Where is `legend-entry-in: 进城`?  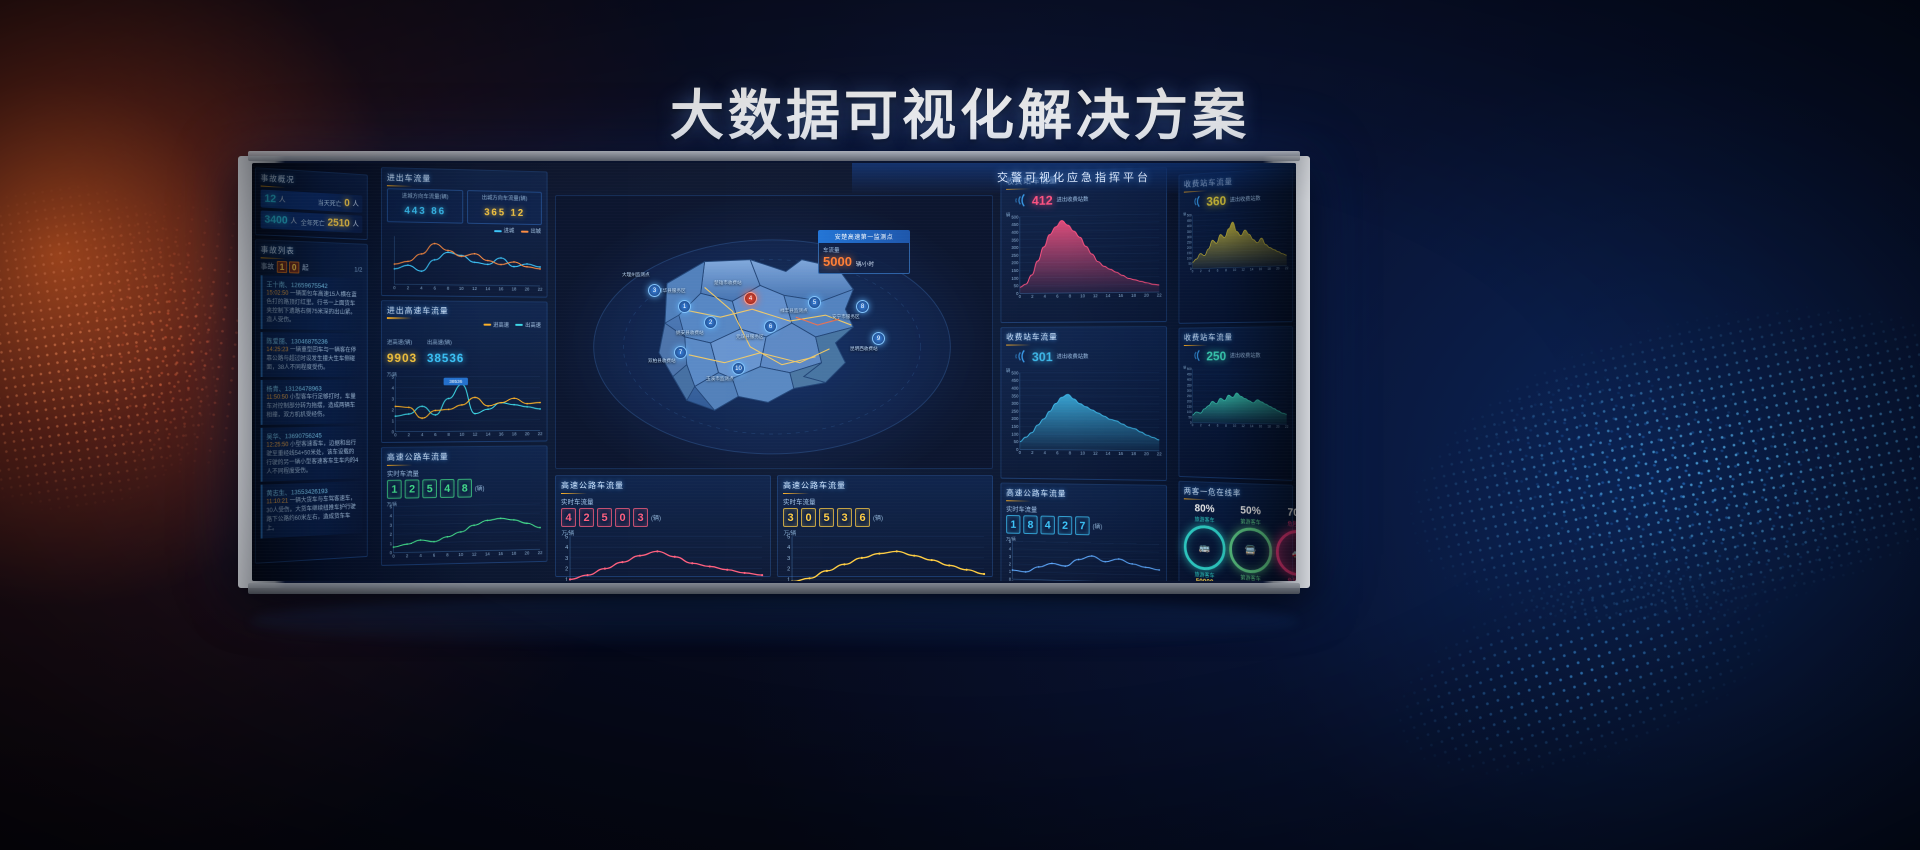
legend-entry-in: 进城 is located at coordinates (504, 230).